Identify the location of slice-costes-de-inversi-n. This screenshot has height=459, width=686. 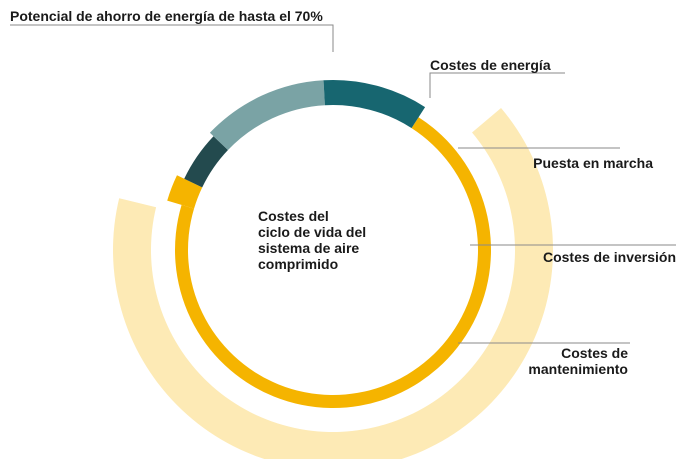
(267, 115).